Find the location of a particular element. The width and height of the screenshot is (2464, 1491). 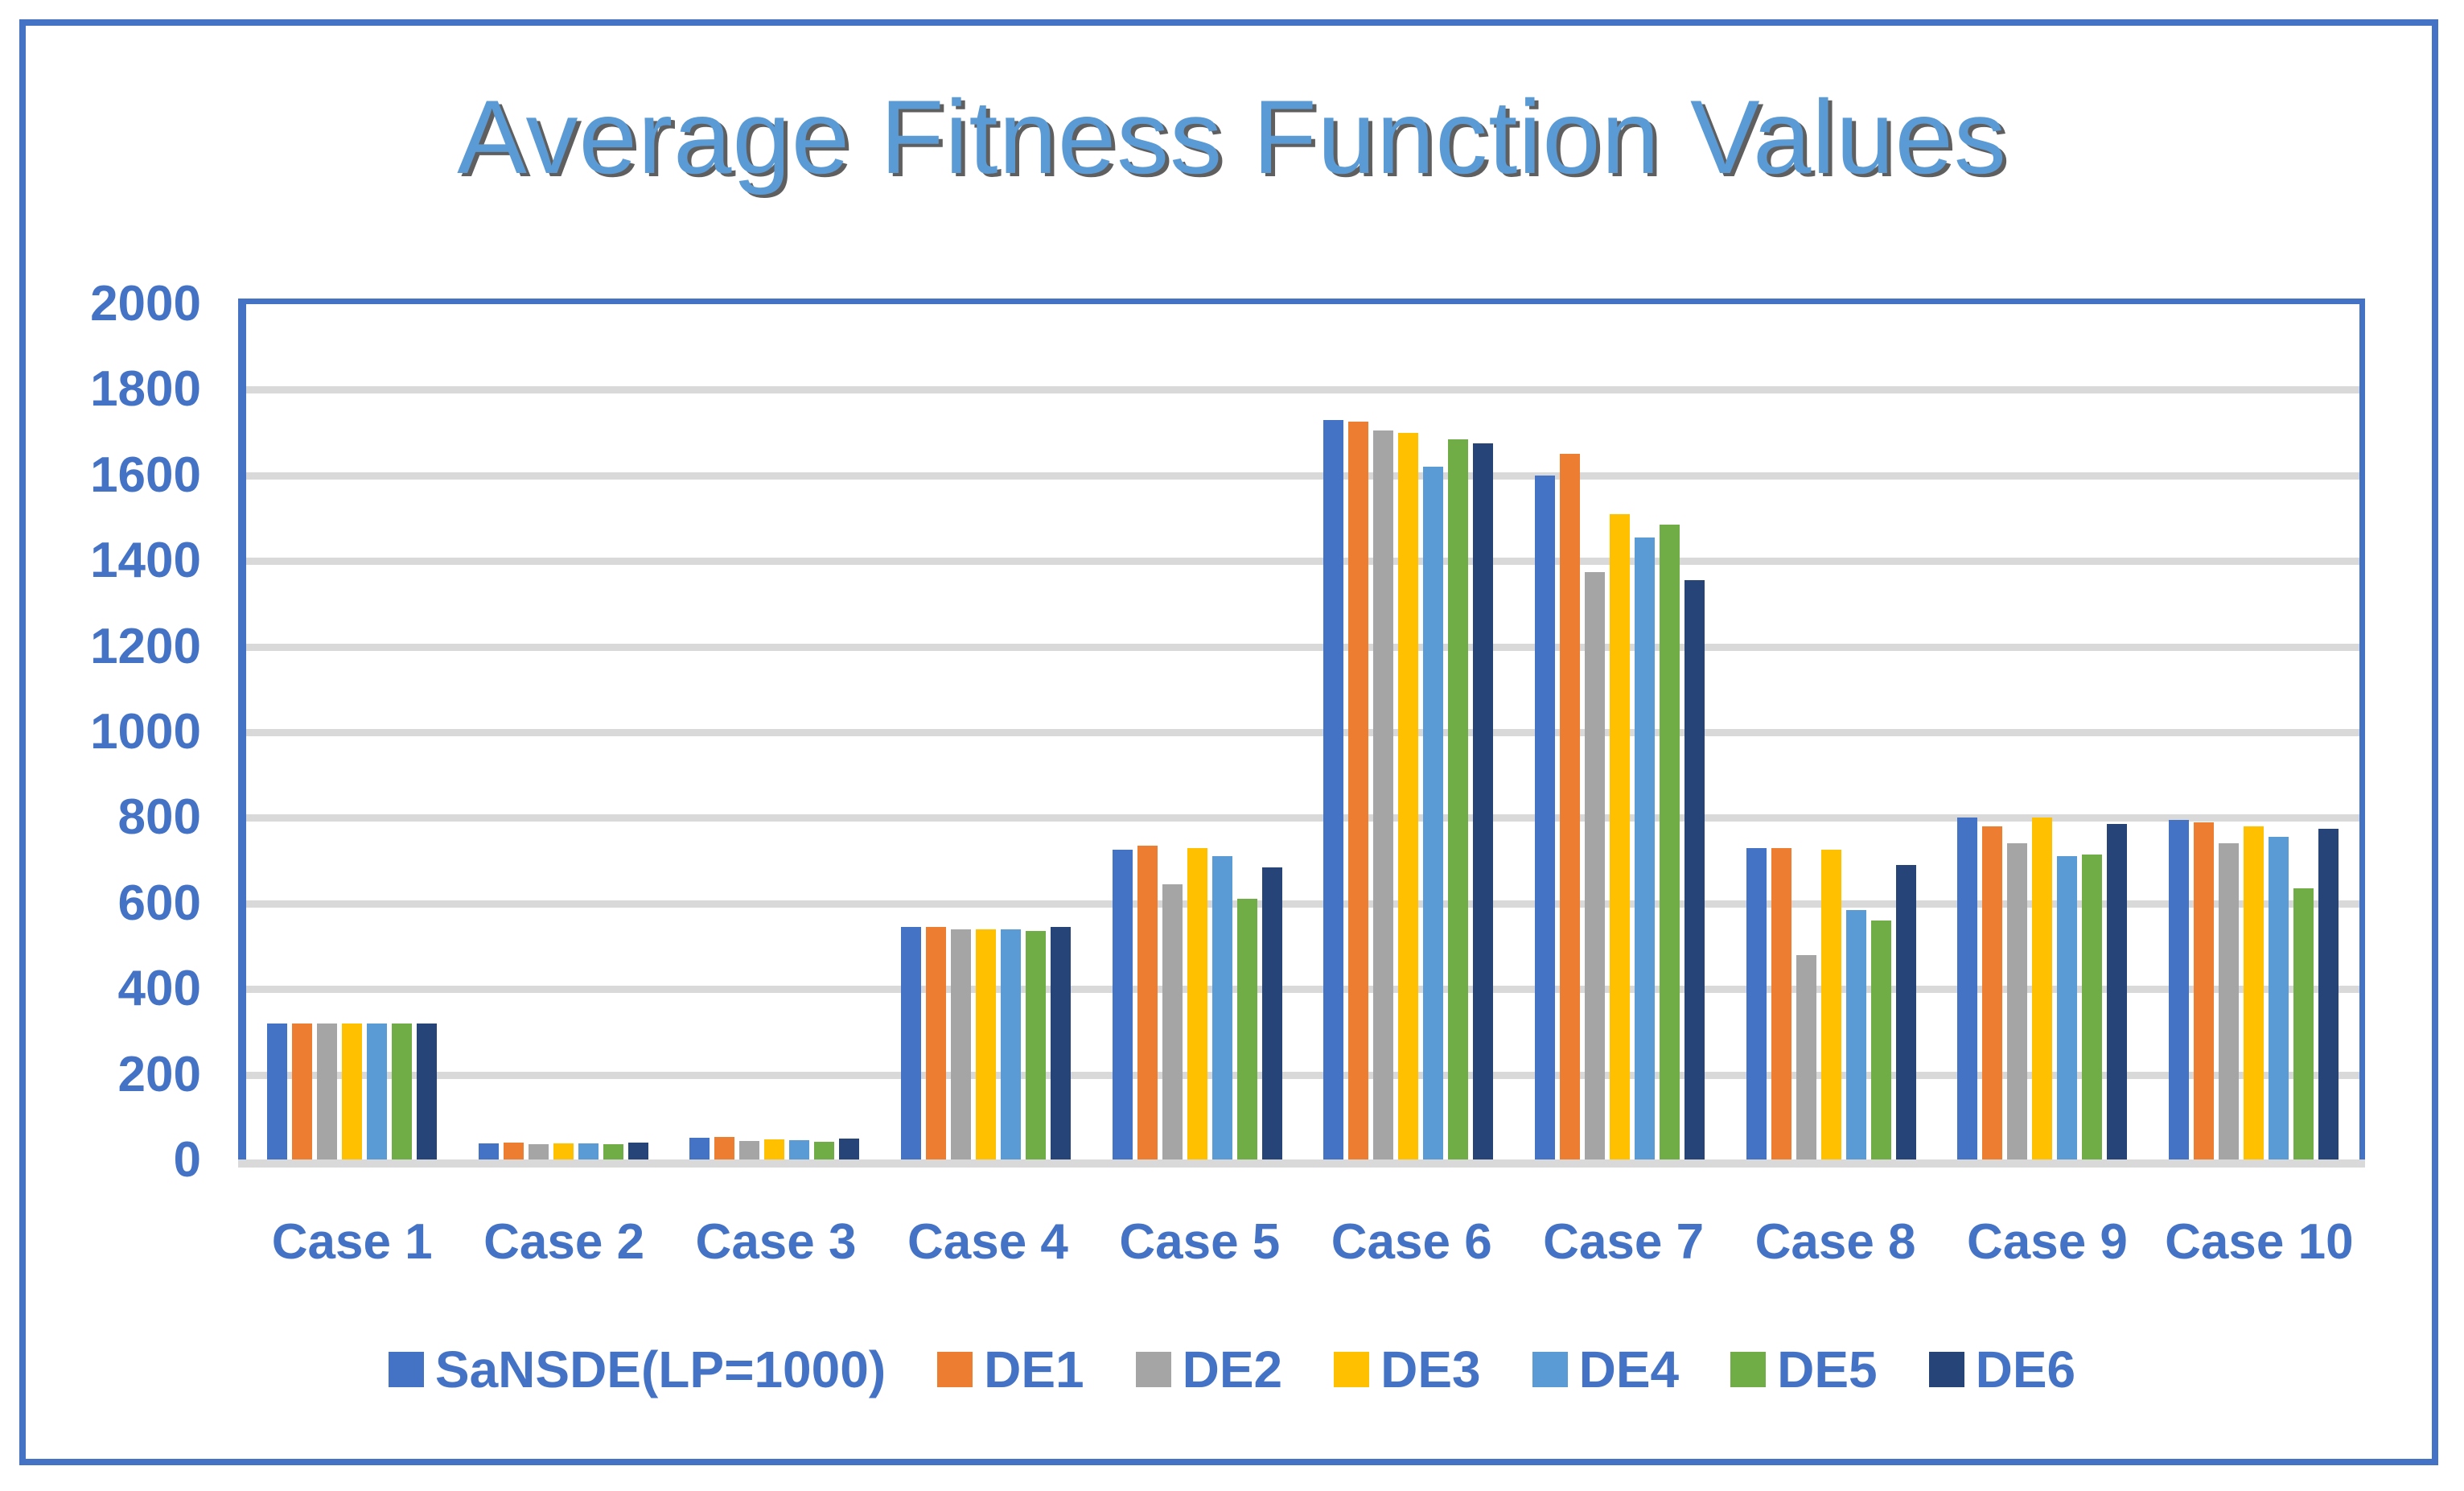

y-tick-800: 800 is located at coordinates (159, 818).